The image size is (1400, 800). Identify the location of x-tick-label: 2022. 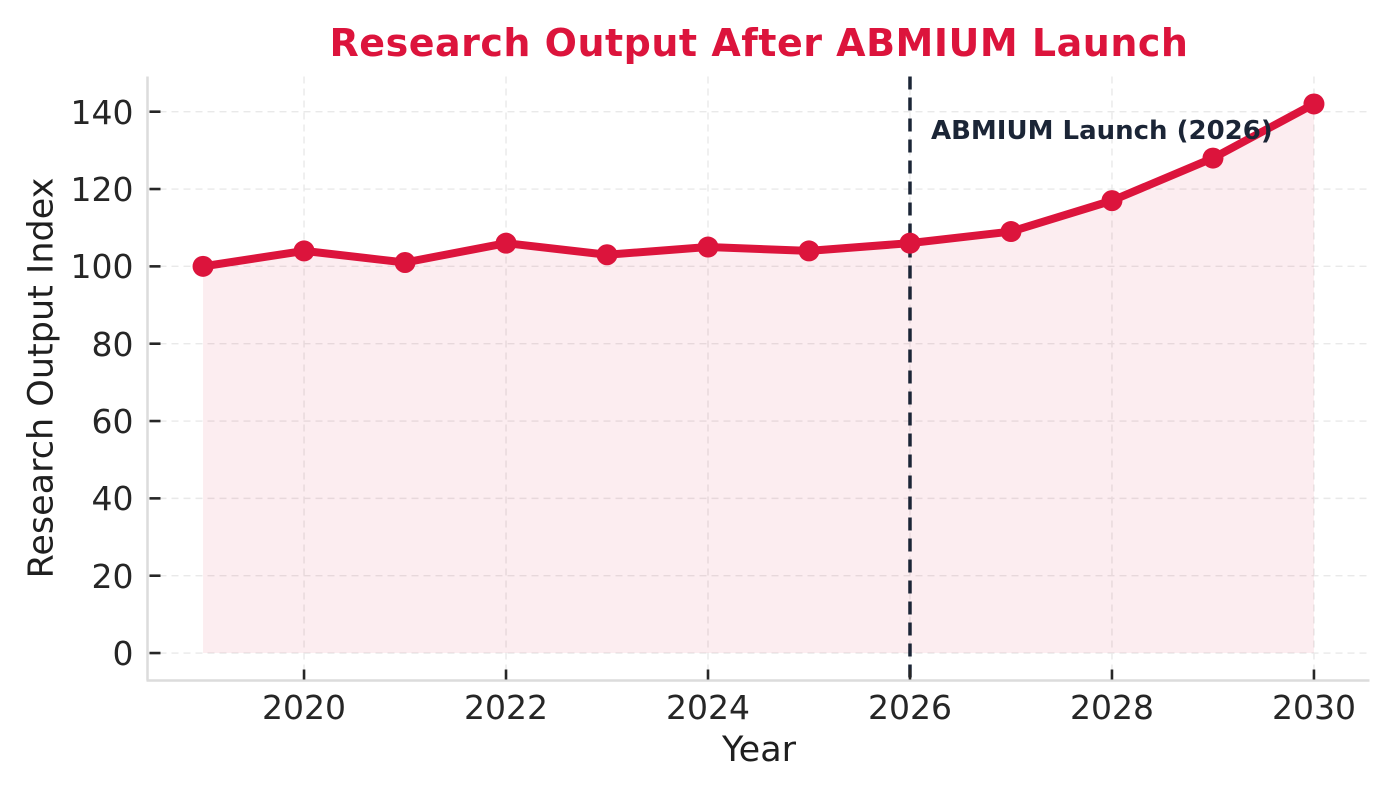
(506, 707).